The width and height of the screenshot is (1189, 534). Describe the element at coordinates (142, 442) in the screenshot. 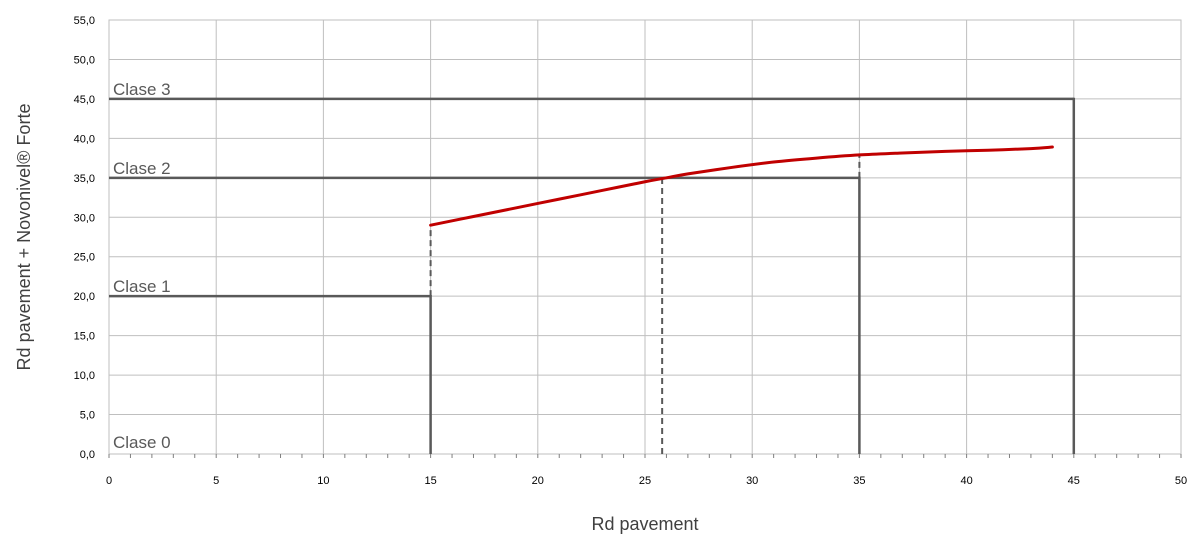

I see `class-label: Clase 0` at that location.